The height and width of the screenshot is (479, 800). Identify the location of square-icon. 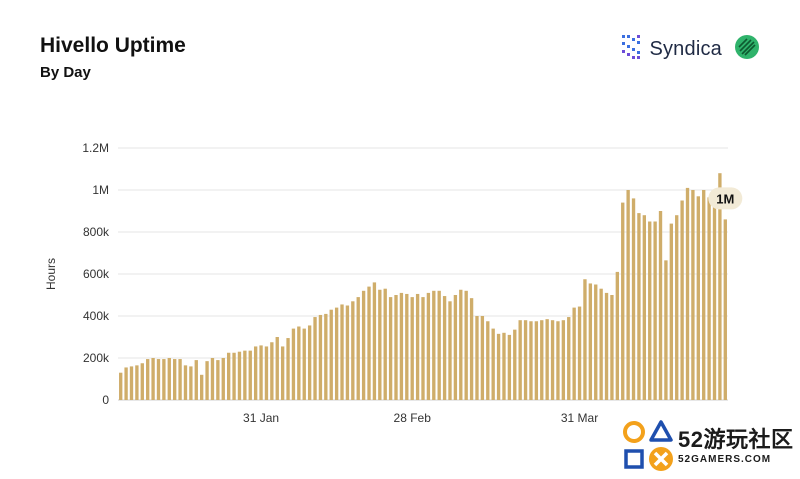
(634, 459).